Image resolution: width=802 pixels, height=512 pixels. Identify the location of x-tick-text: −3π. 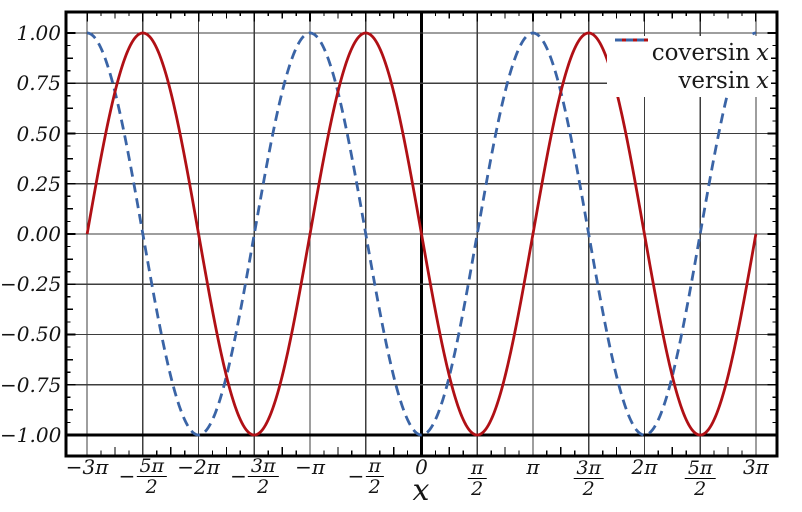
(87, 467).